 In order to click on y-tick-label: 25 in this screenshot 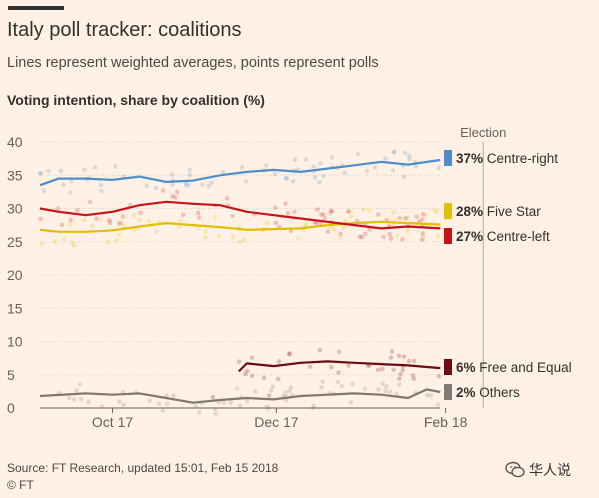, I will do `click(15, 242)`.